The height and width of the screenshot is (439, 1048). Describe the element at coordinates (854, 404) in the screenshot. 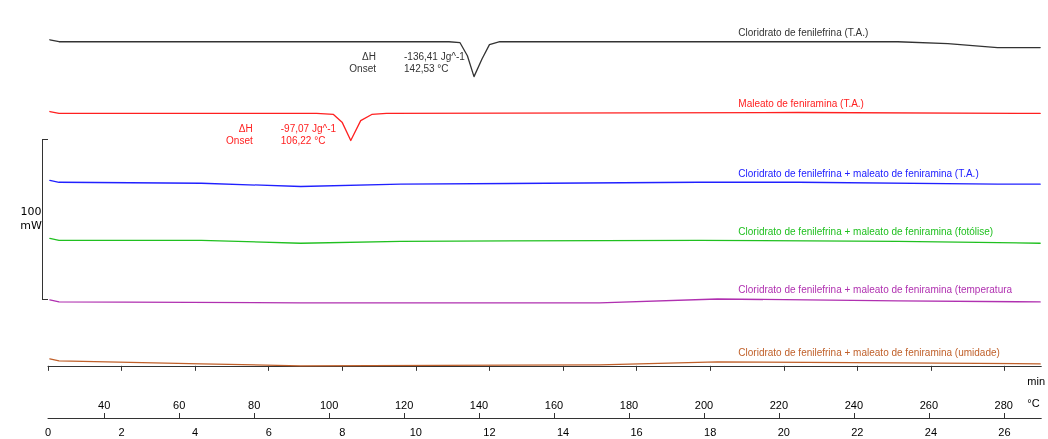

I see `x2-tick-label: 240` at that location.